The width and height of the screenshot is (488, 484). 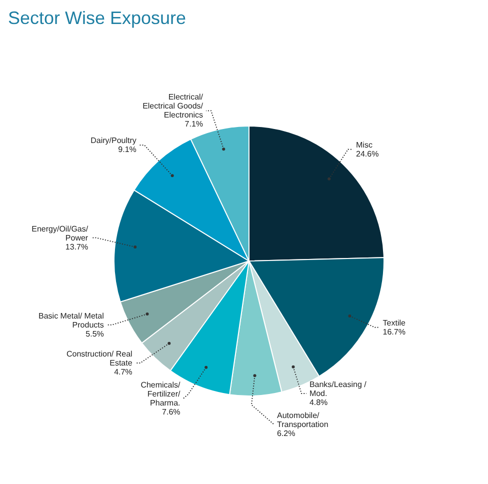 What do you see at coordinates (123, 372) in the screenshot?
I see `data-label: 4.7%` at bounding box center [123, 372].